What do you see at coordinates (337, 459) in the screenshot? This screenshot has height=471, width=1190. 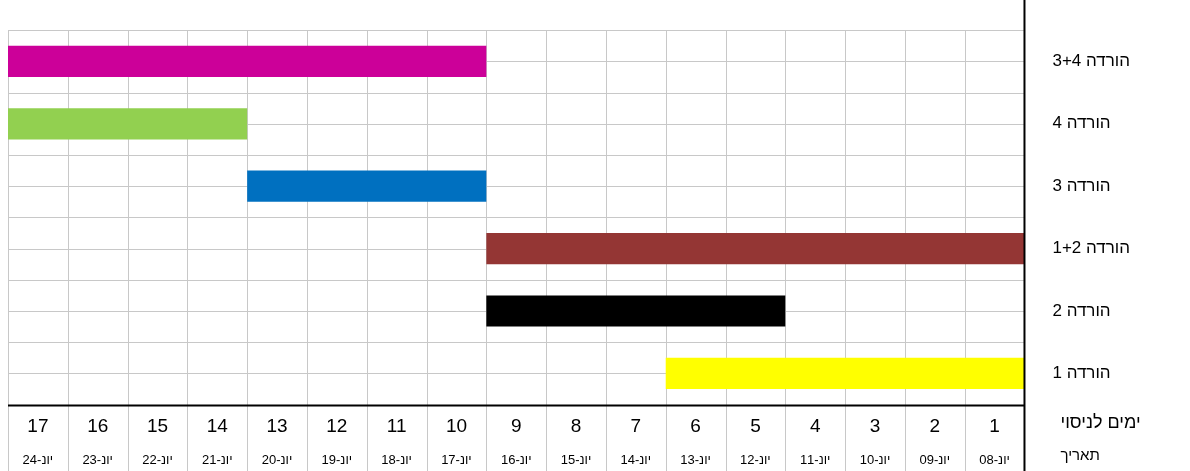 I see `x2-tick-label: 19-יונ` at bounding box center [337, 459].